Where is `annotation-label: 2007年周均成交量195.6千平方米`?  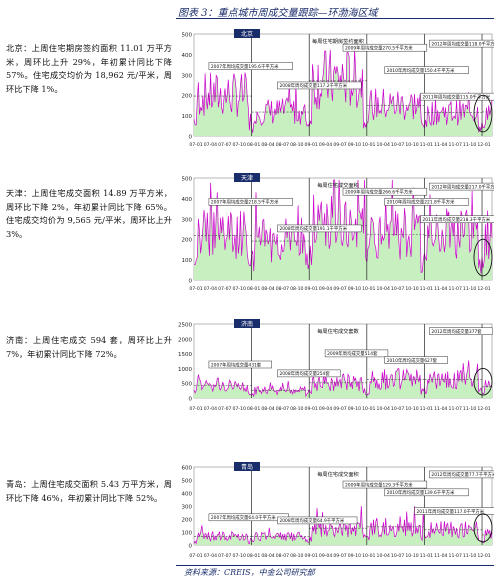 annotation-label: 2007年周均成交量195.6千平方米 is located at coordinates (245, 66).